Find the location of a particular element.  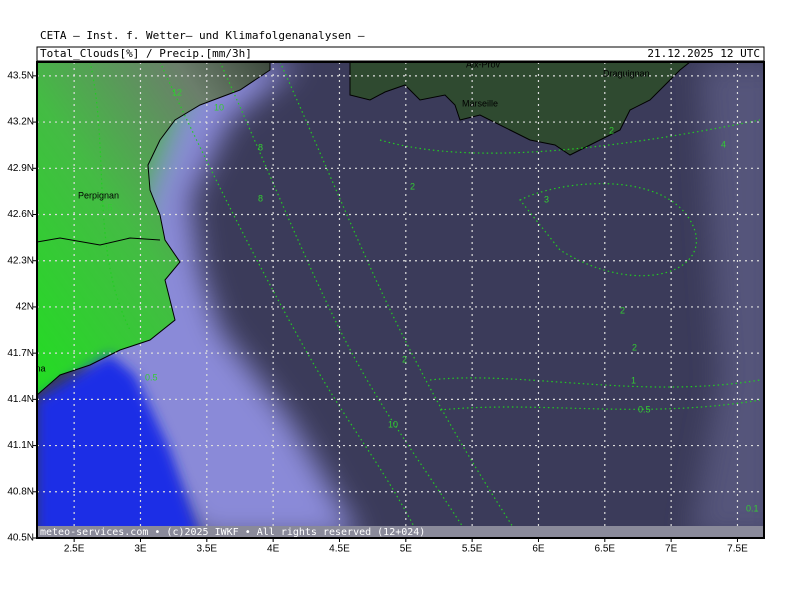

land-east is located at coordinates (520, 109).